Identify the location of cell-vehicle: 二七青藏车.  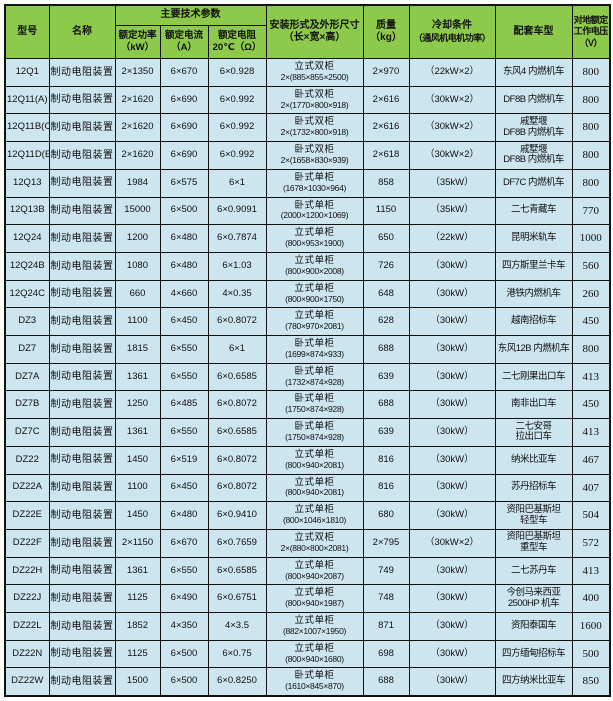
(533, 211).